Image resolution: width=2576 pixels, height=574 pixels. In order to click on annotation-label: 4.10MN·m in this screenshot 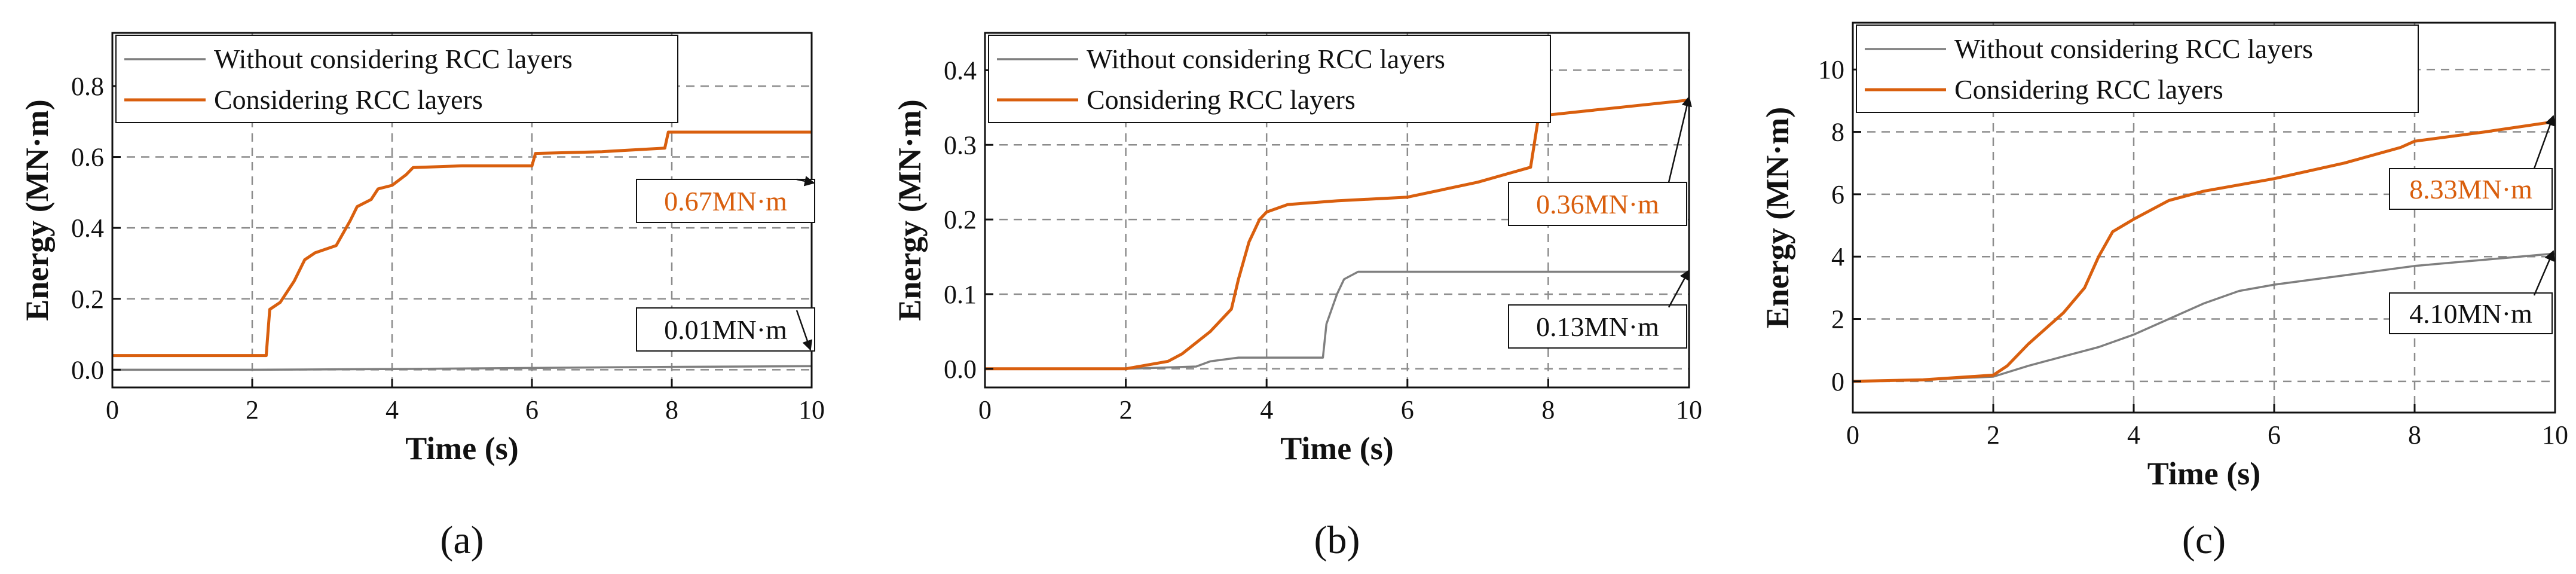, I will do `click(2470, 313)`.